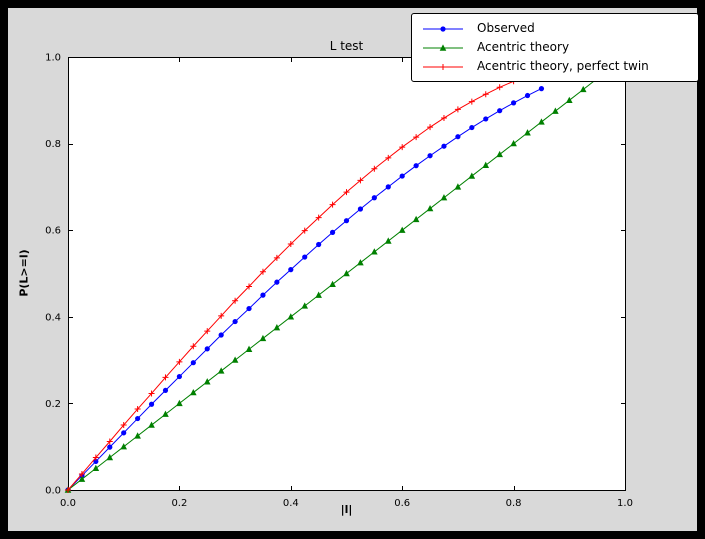  Describe the element at coordinates (346, 46) in the screenshot. I see `chart-title: L test` at that location.